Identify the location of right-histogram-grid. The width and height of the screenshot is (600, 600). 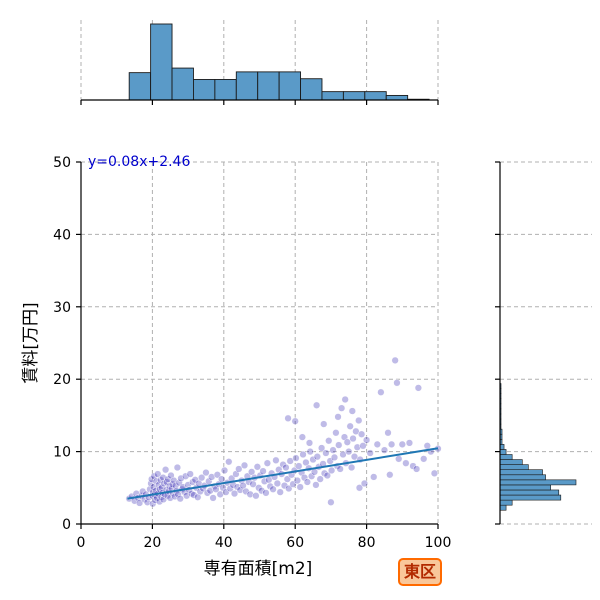
(546, 343).